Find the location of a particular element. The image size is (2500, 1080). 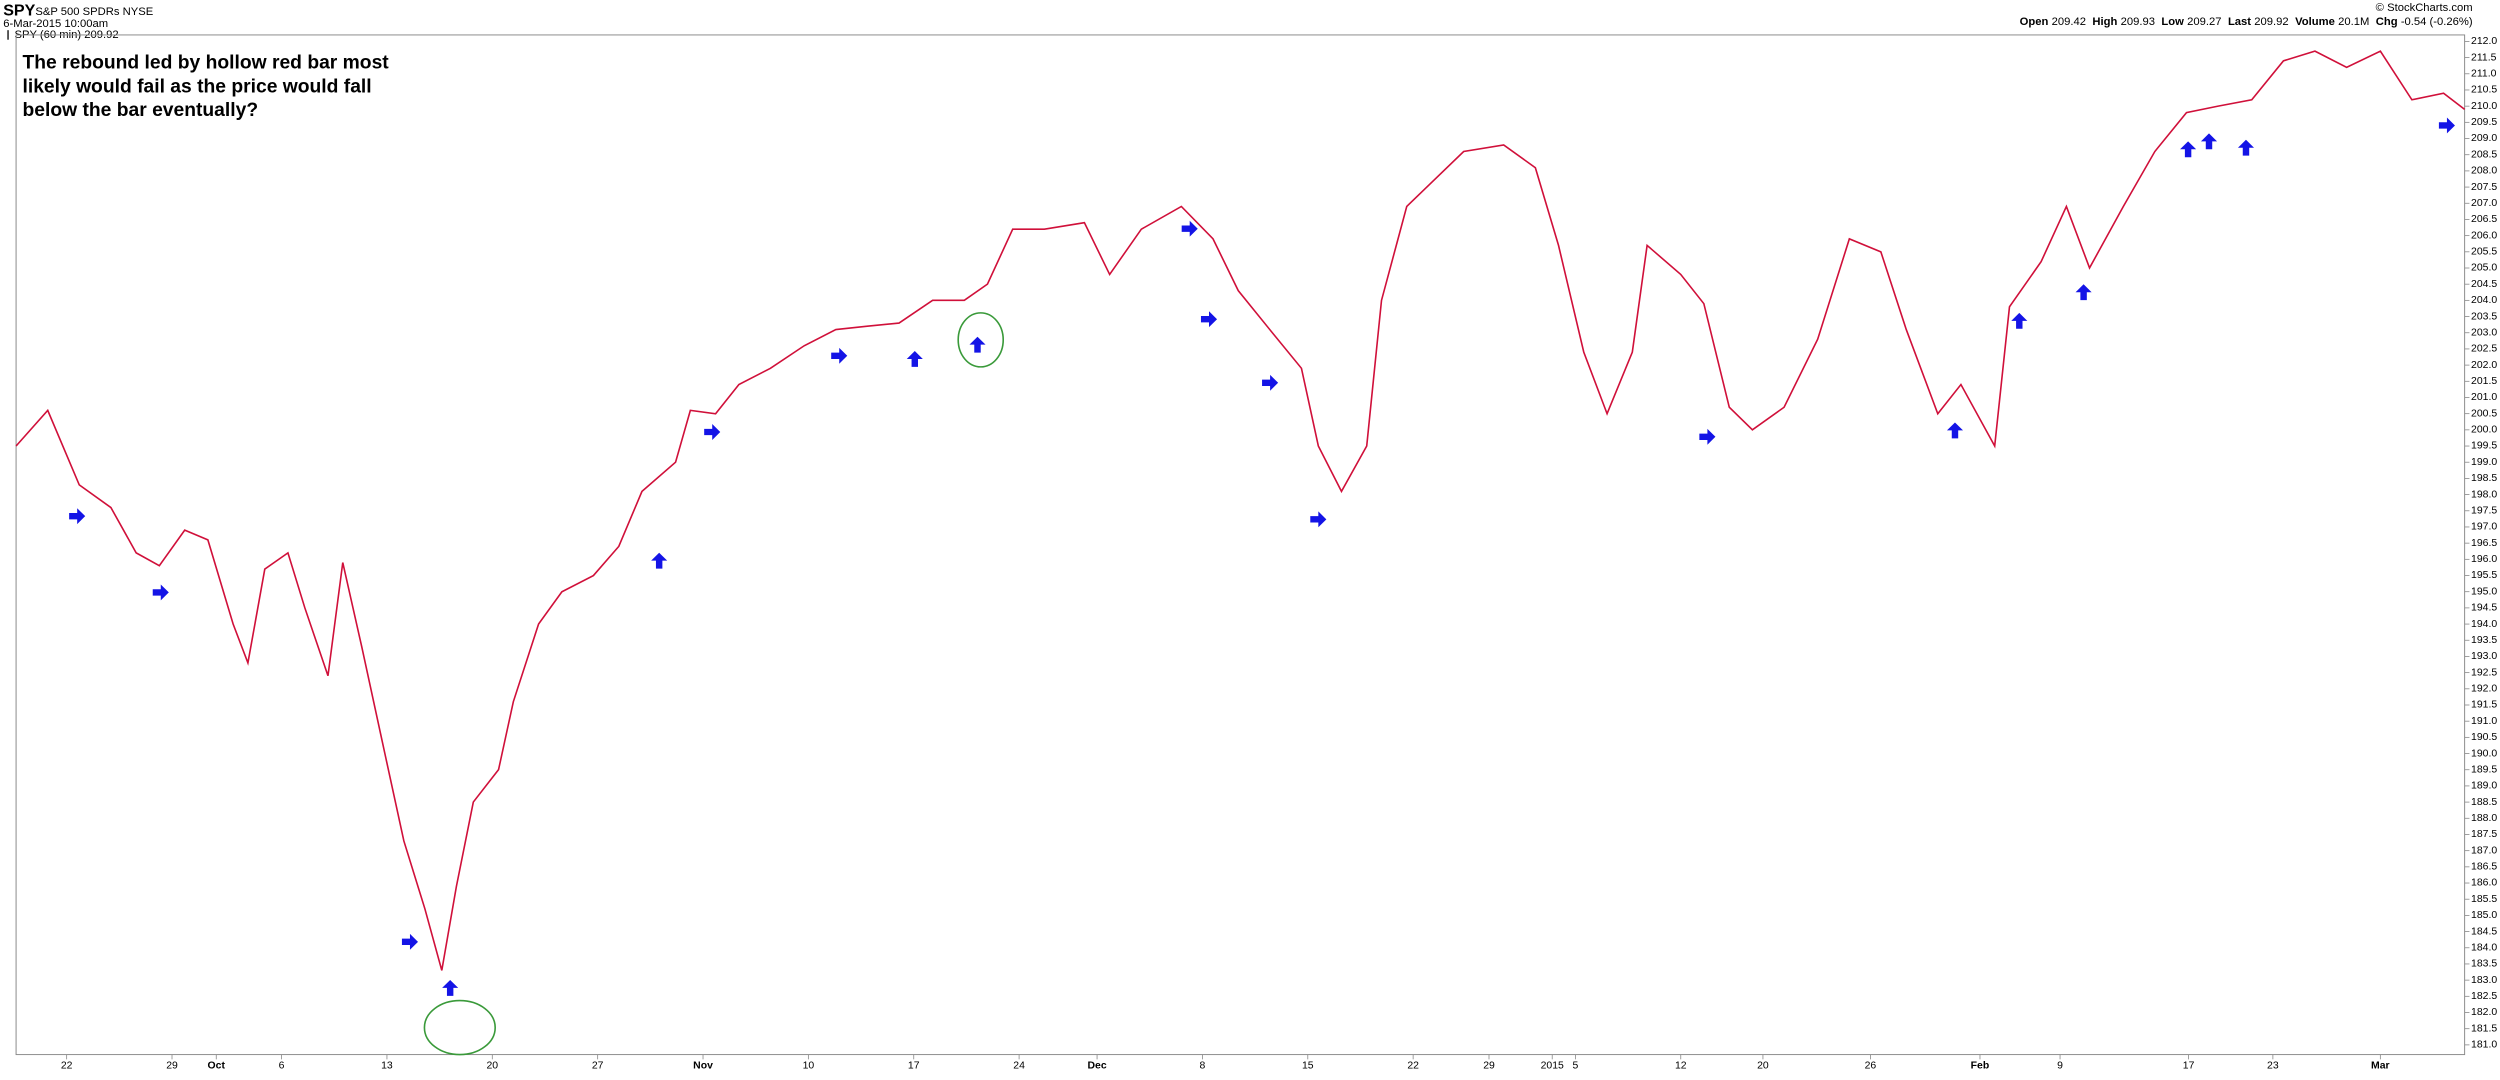

y-tick-label: 185.0 is located at coordinates (2484, 915).